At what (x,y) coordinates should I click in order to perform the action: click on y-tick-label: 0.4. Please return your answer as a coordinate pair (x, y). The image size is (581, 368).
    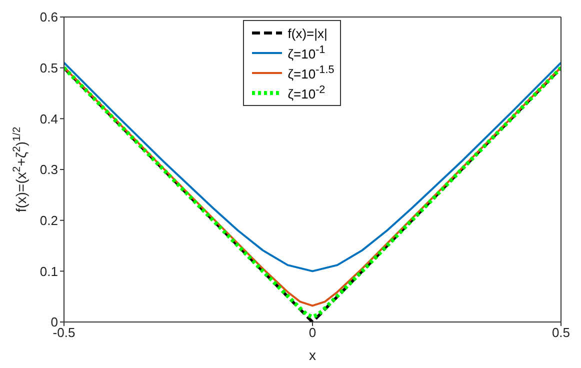
    Looking at the image, I should click on (49, 118).